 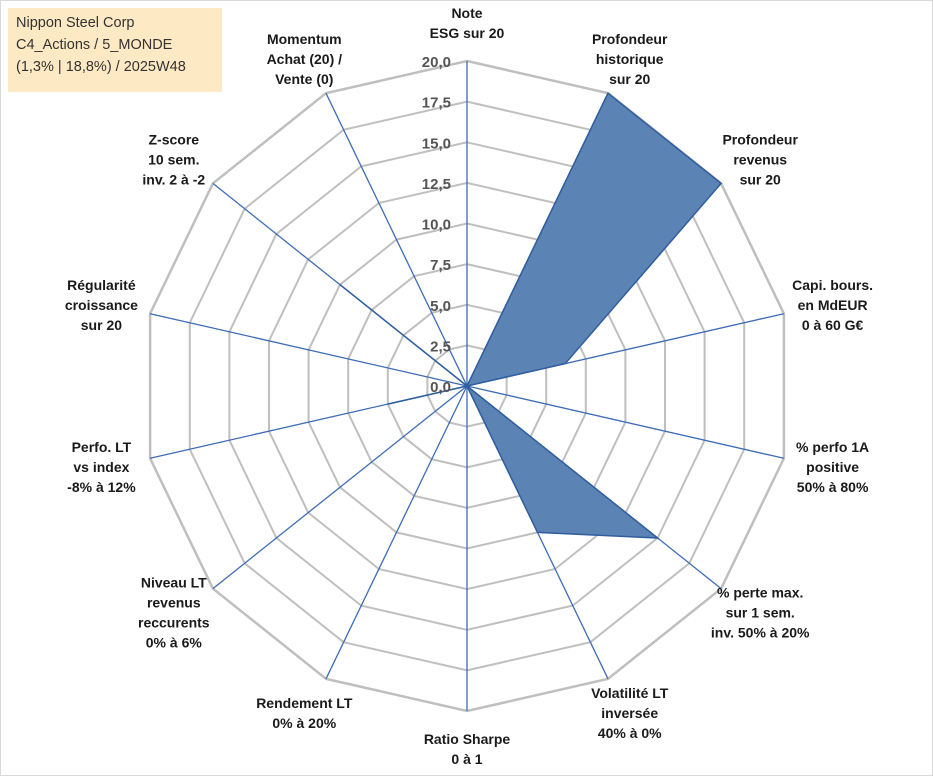 What do you see at coordinates (467, 33) in the screenshot?
I see `axis-label-line: ESG sur 20` at bounding box center [467, 33].